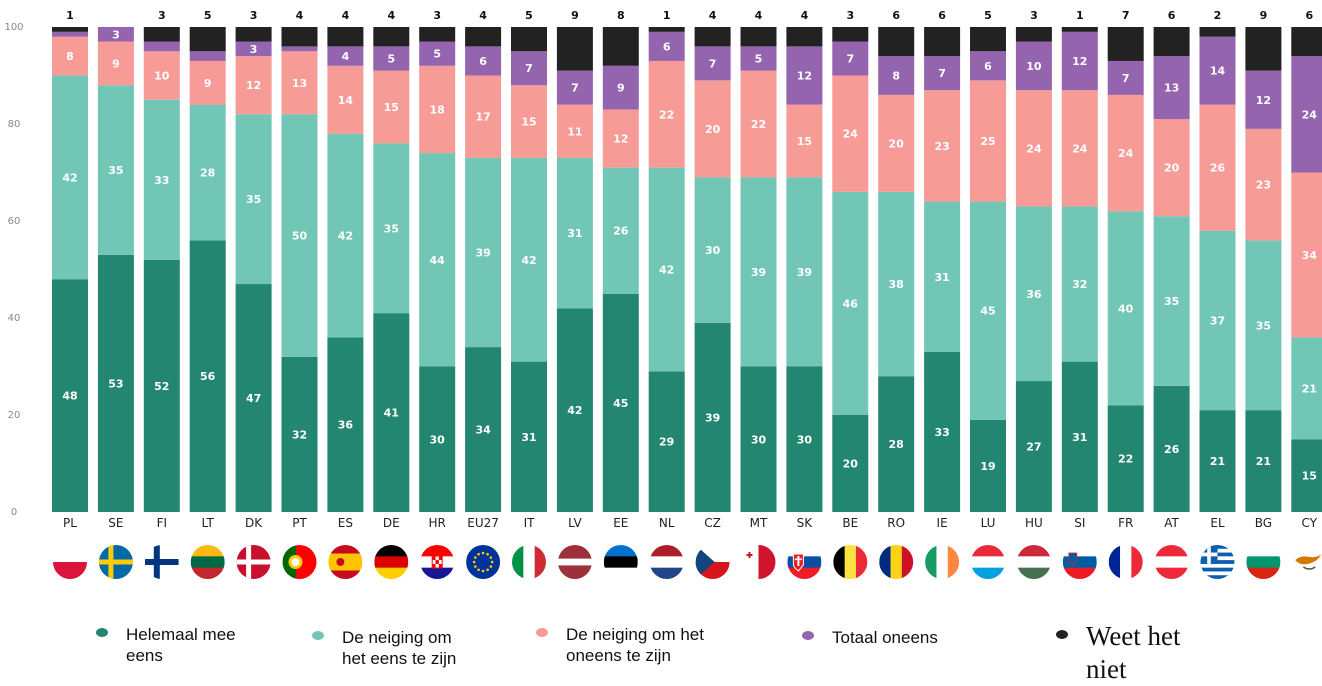 This screenshot has height=686, width=1322. I want to click on data-label: 40, so click(1126, 308).